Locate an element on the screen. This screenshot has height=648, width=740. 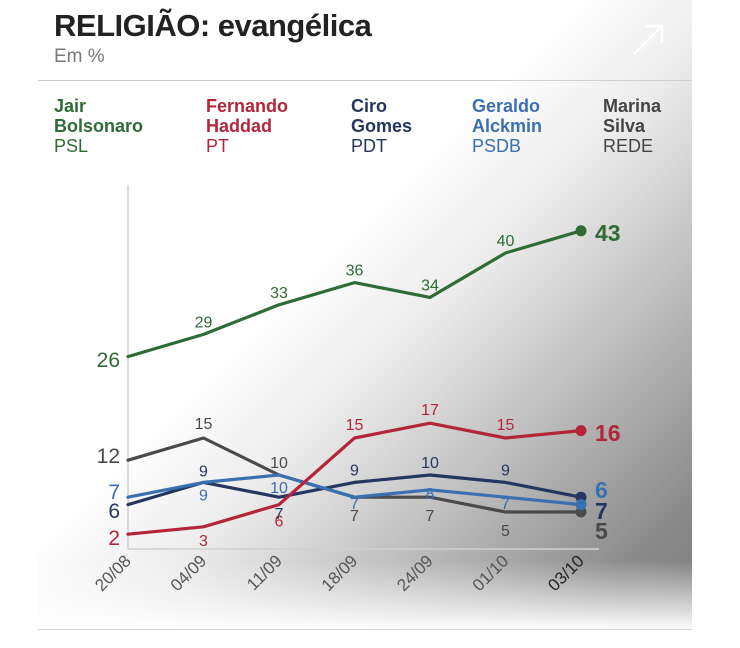
end-value-label: 16 is located at coordinates (608, 433).